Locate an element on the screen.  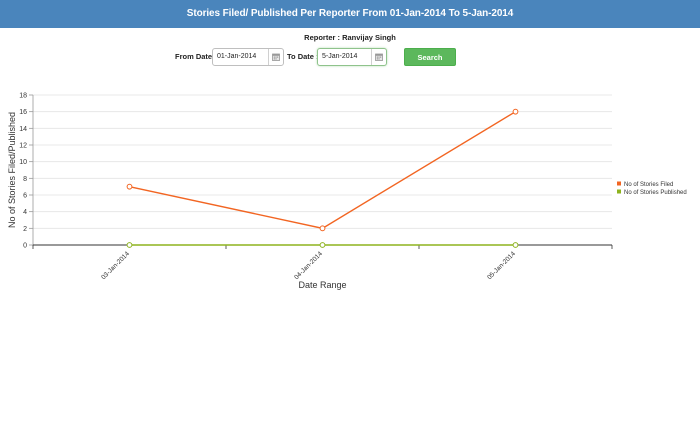
y-tick-label: 10 is located at coordinates (23, 162).